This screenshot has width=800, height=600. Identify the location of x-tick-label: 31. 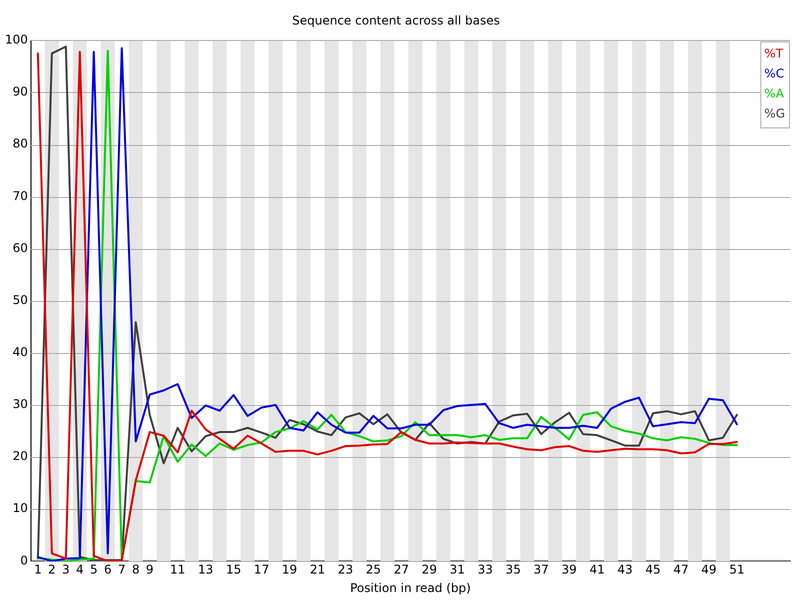
(457, 569).